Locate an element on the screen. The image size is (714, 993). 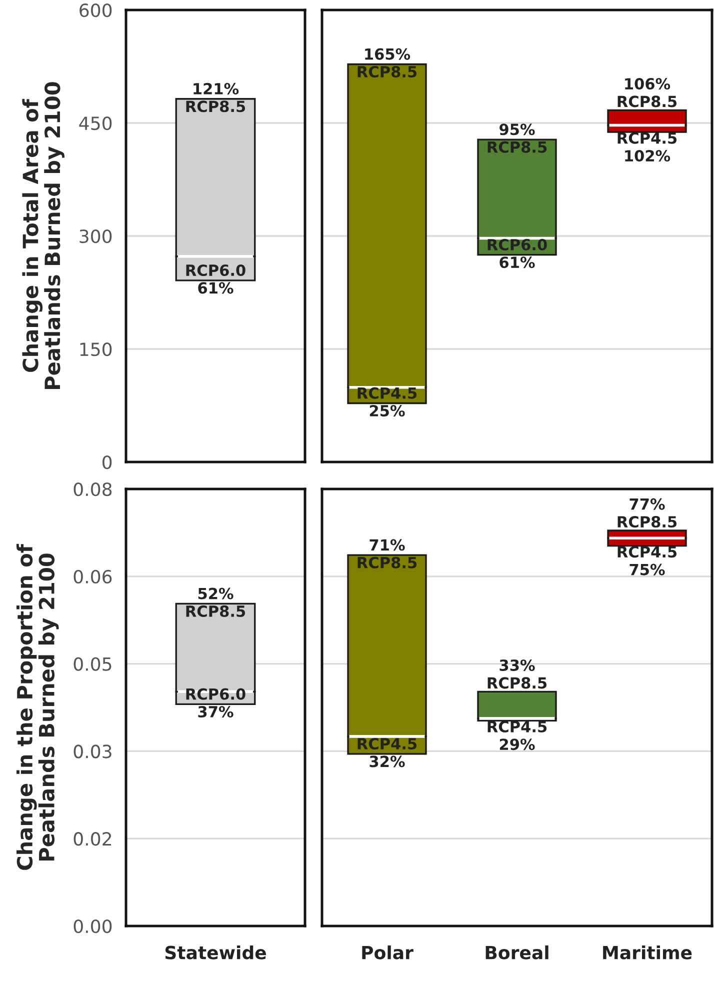
annotation: RCP4.5 29% is located at coordinates (517, 735).